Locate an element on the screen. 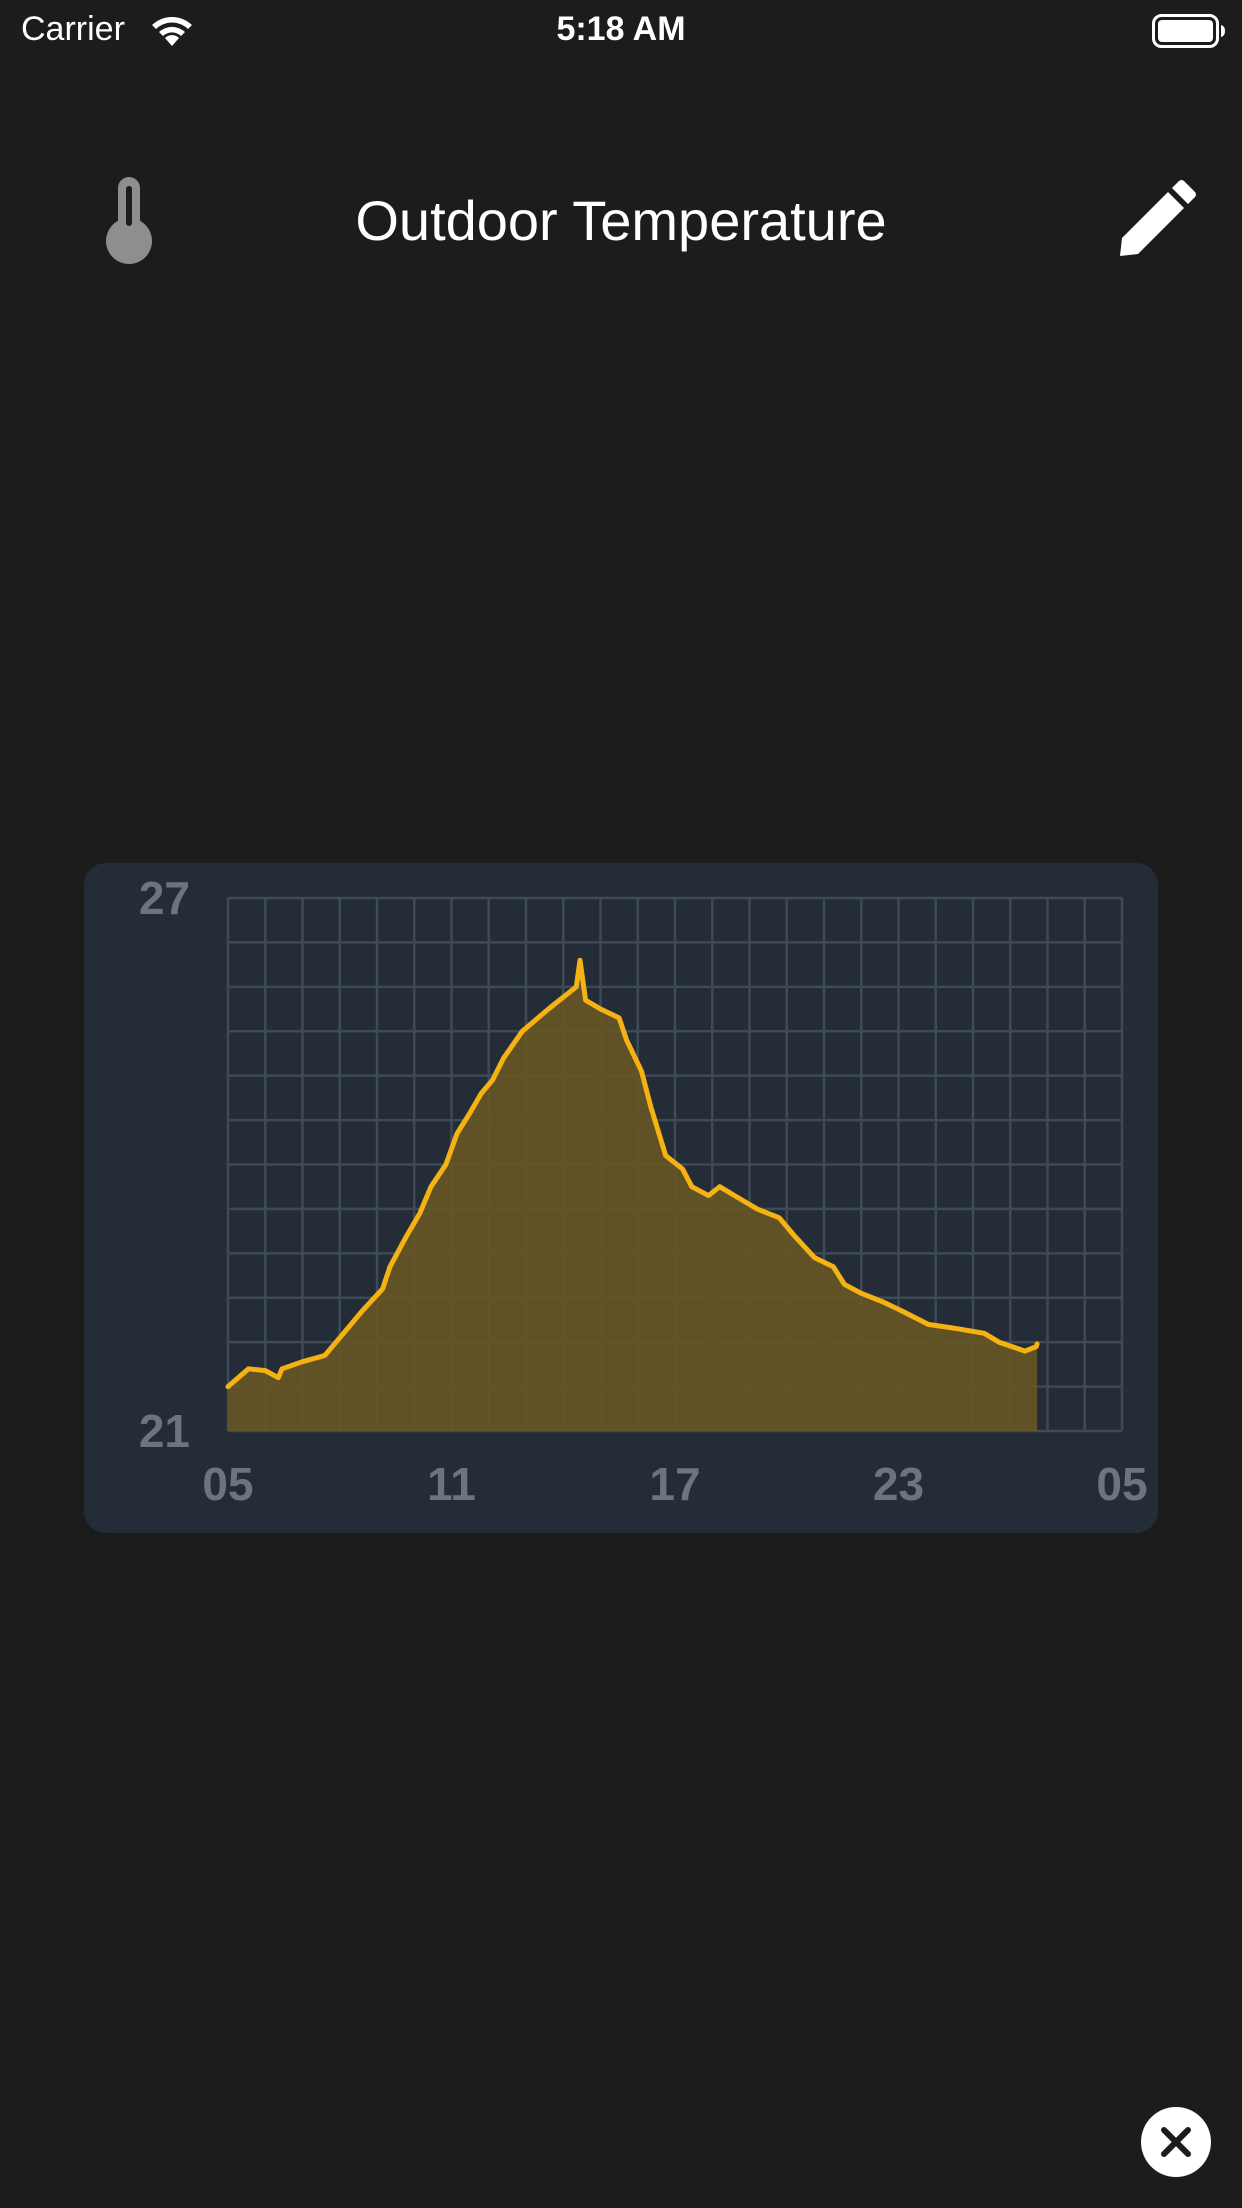 The image size is (1242, 2208). wifi-icon is located at coordinates (172, 31).